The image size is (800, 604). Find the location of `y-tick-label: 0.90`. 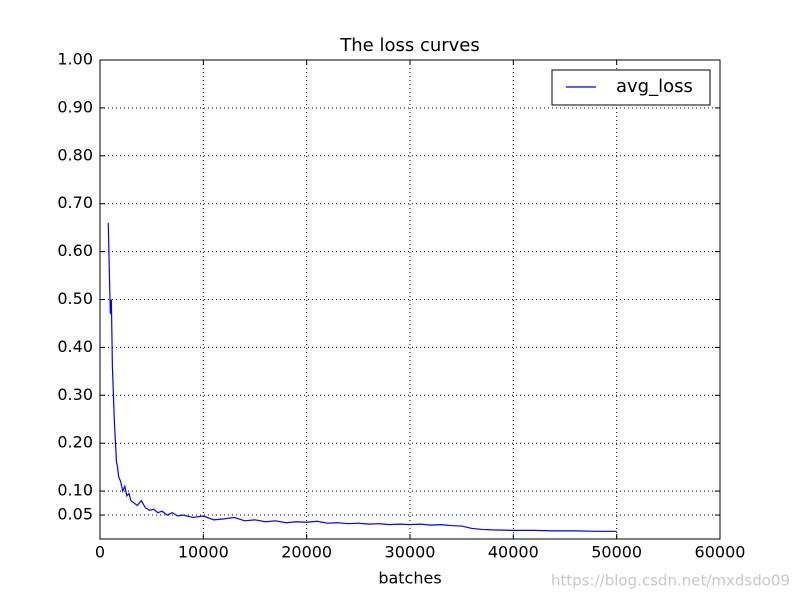

y-tick-label: 0.90 is located at coordinates (75, 106).